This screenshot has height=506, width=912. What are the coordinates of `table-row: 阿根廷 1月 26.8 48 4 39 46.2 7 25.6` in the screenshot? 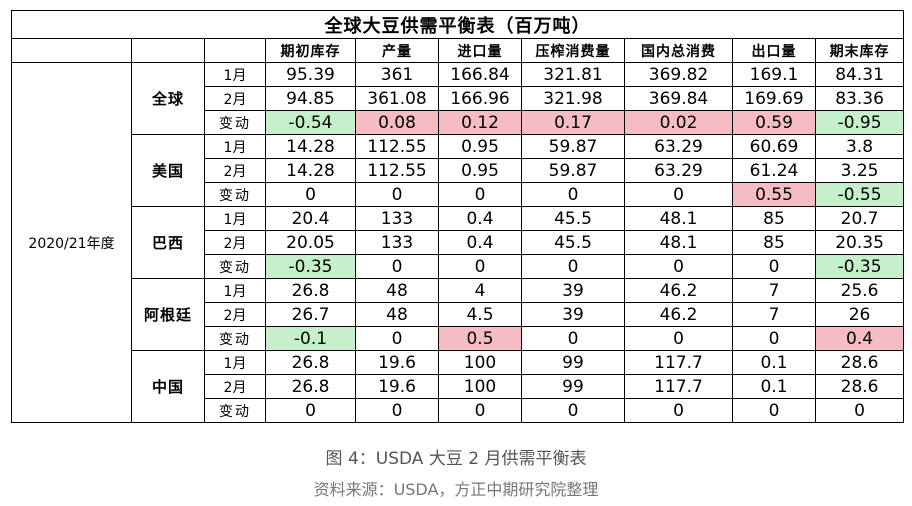 It's located at (458, 314).